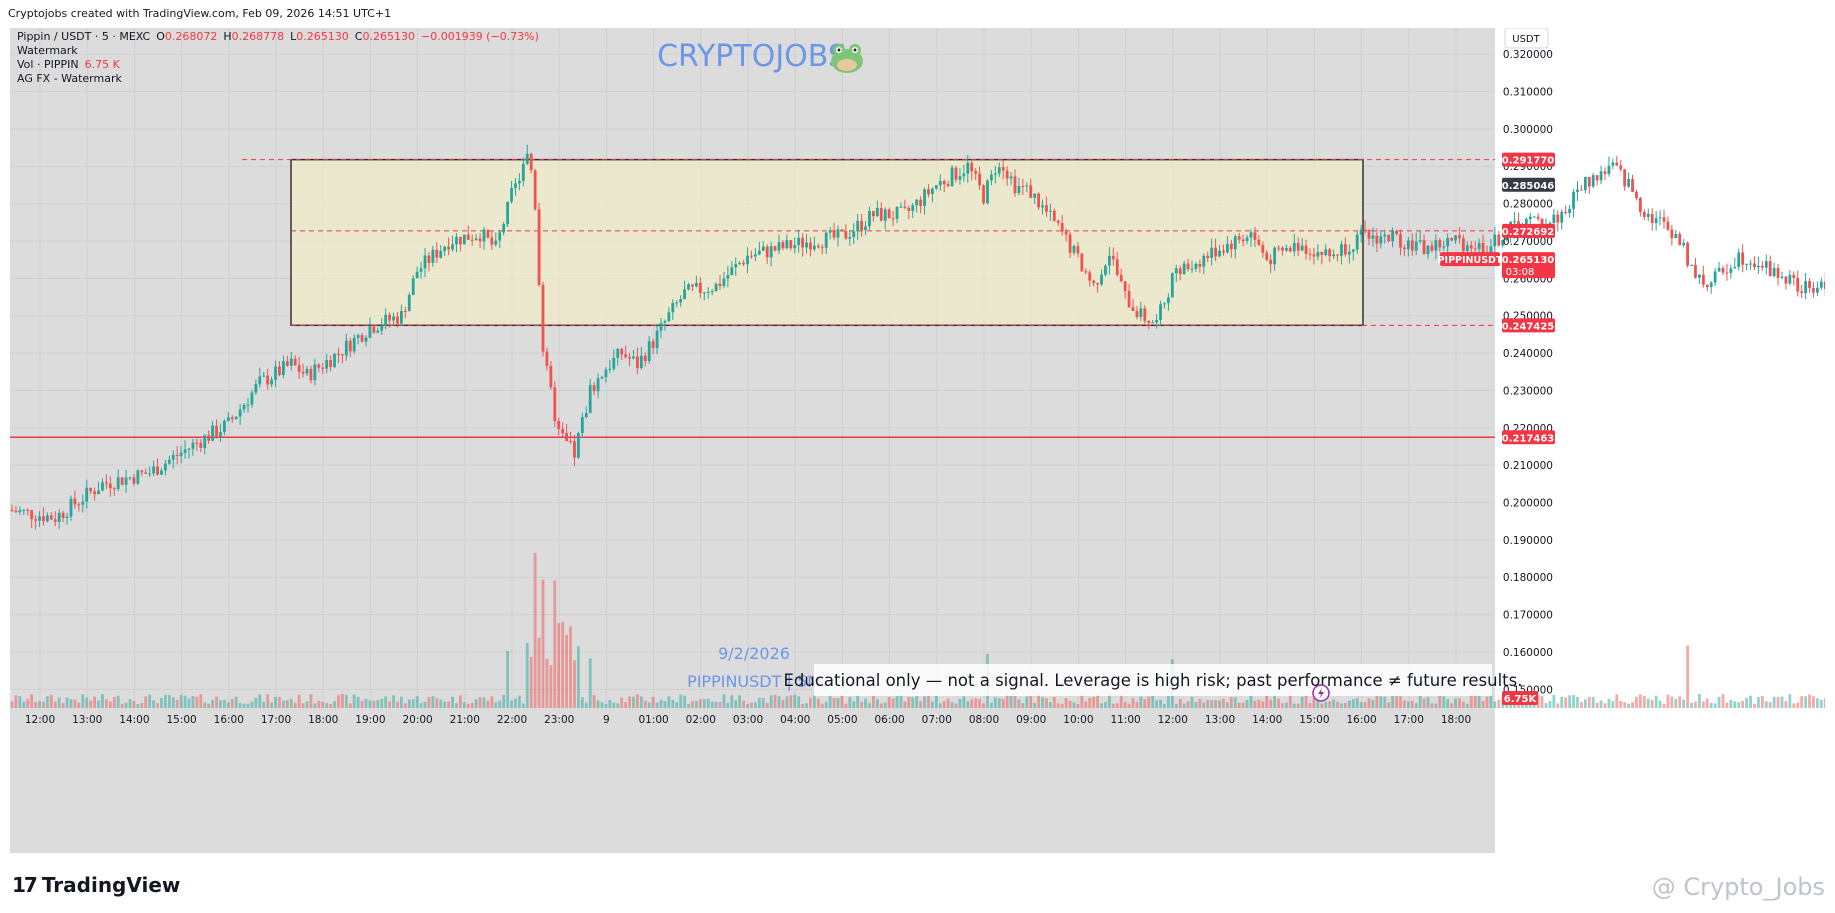 The height and width of the screenshot is (913, 1835). I want to click on lightning-icon, so click(1321, 693).